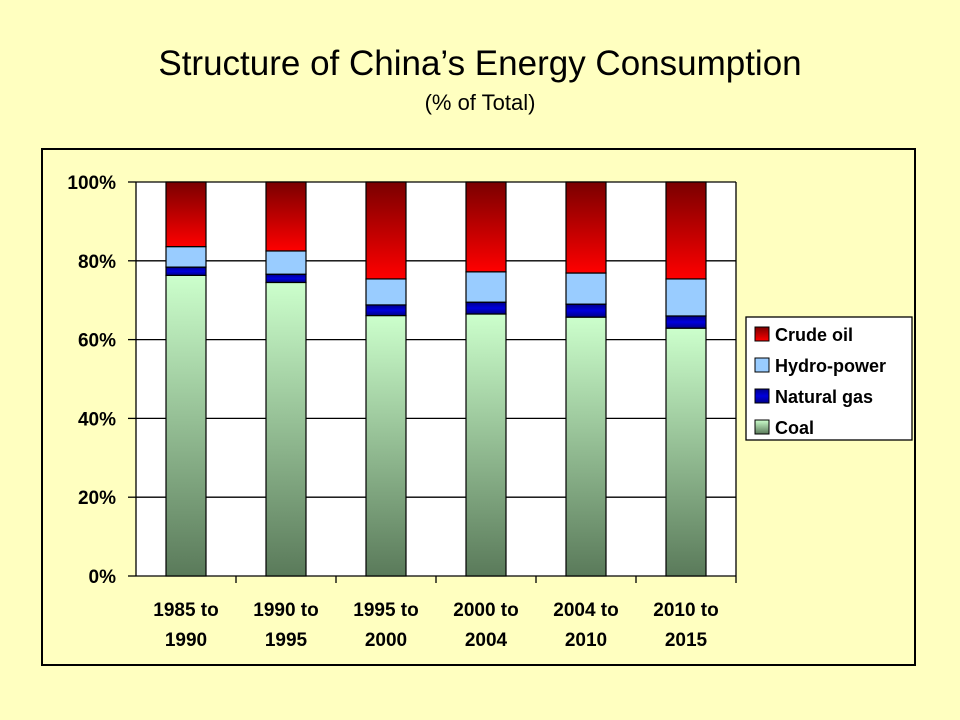 This screenshot has height=720, width=960. What do you see at coordinates (485, 610) in the screenshot?
I see `x-tick-label: 2000 to` at bounding box center [485, 610].